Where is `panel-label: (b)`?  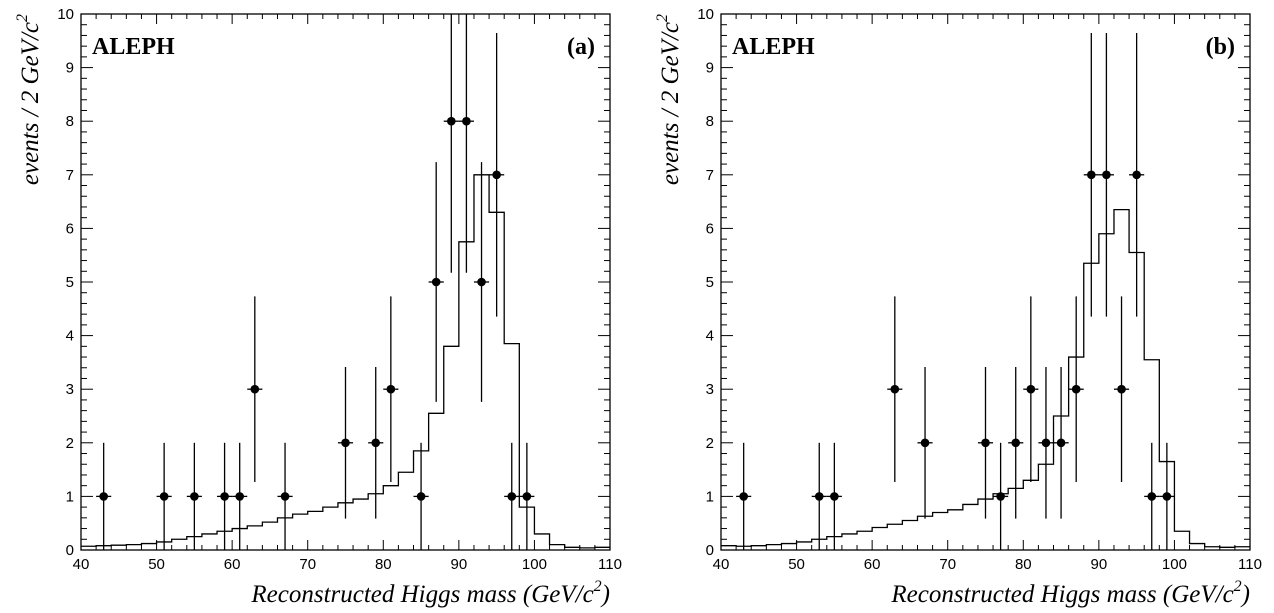
panel-label: (b) is located at coordinates (1220, 47).